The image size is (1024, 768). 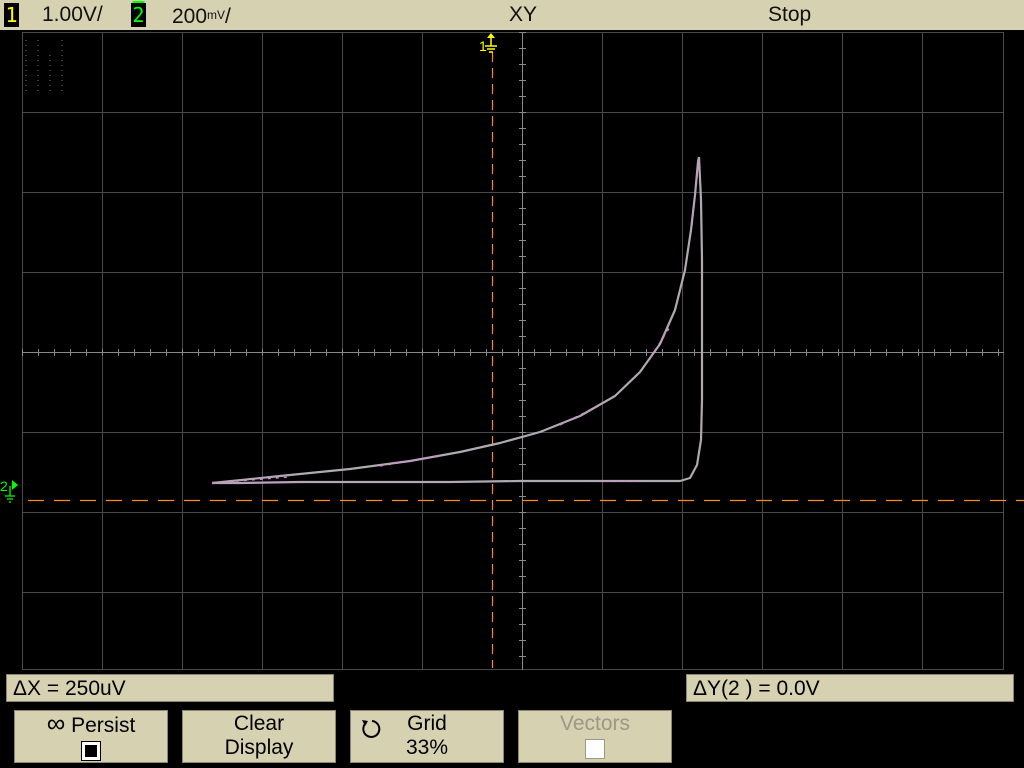 I want to click on vectors-softkey: Vectors, so click(x=595, y=736).